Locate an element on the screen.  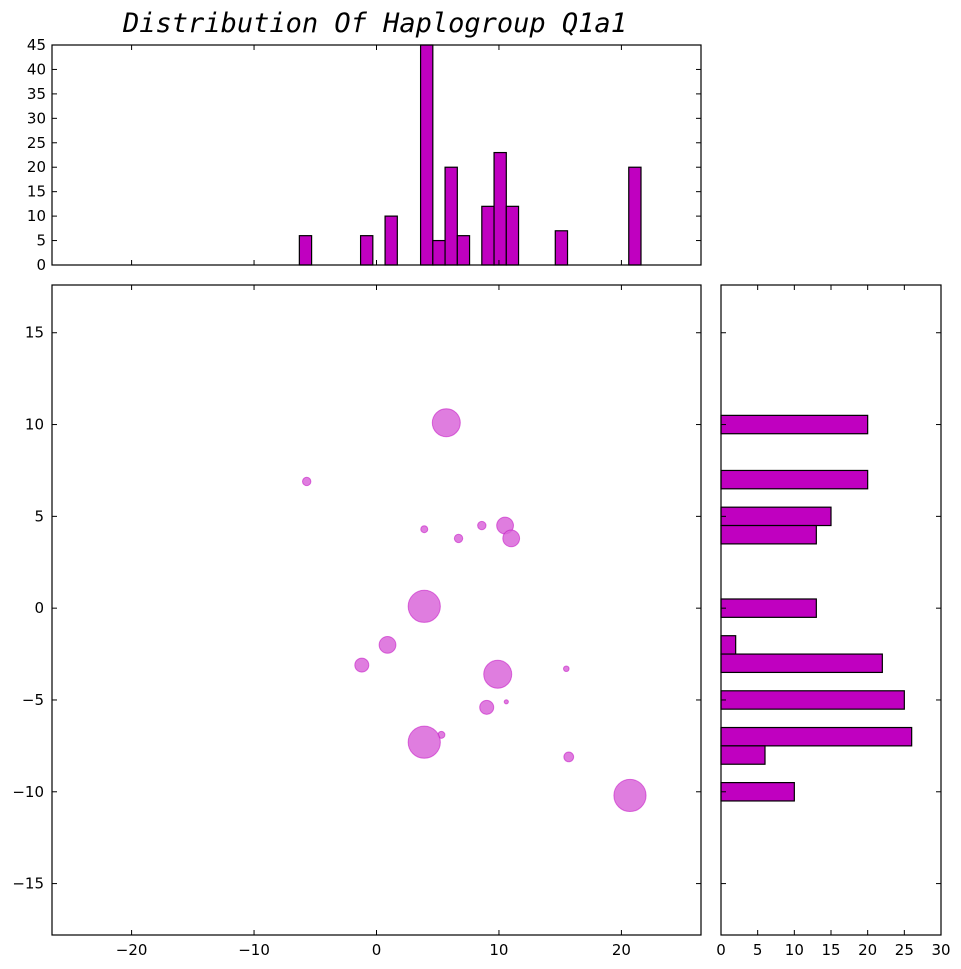
chart-title: Distribution Of Haplogroup Q1a1 is located at coordinates (374, 23).